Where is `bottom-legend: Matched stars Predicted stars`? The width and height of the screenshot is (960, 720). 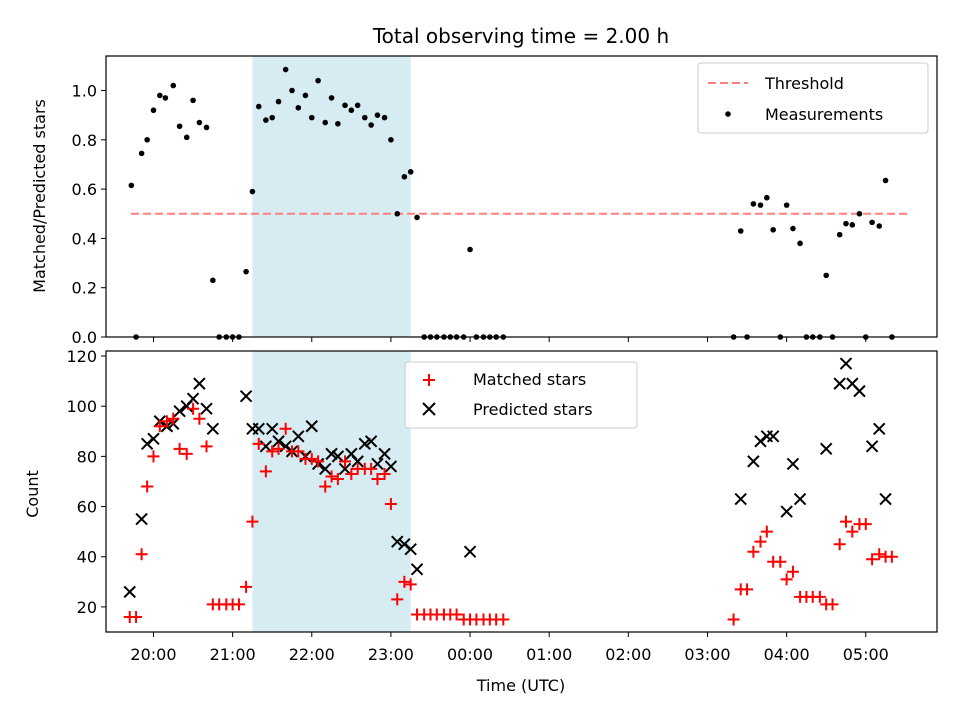
bottom-legend: Matched stars Predicted stars is located at coordinates (521, 395).